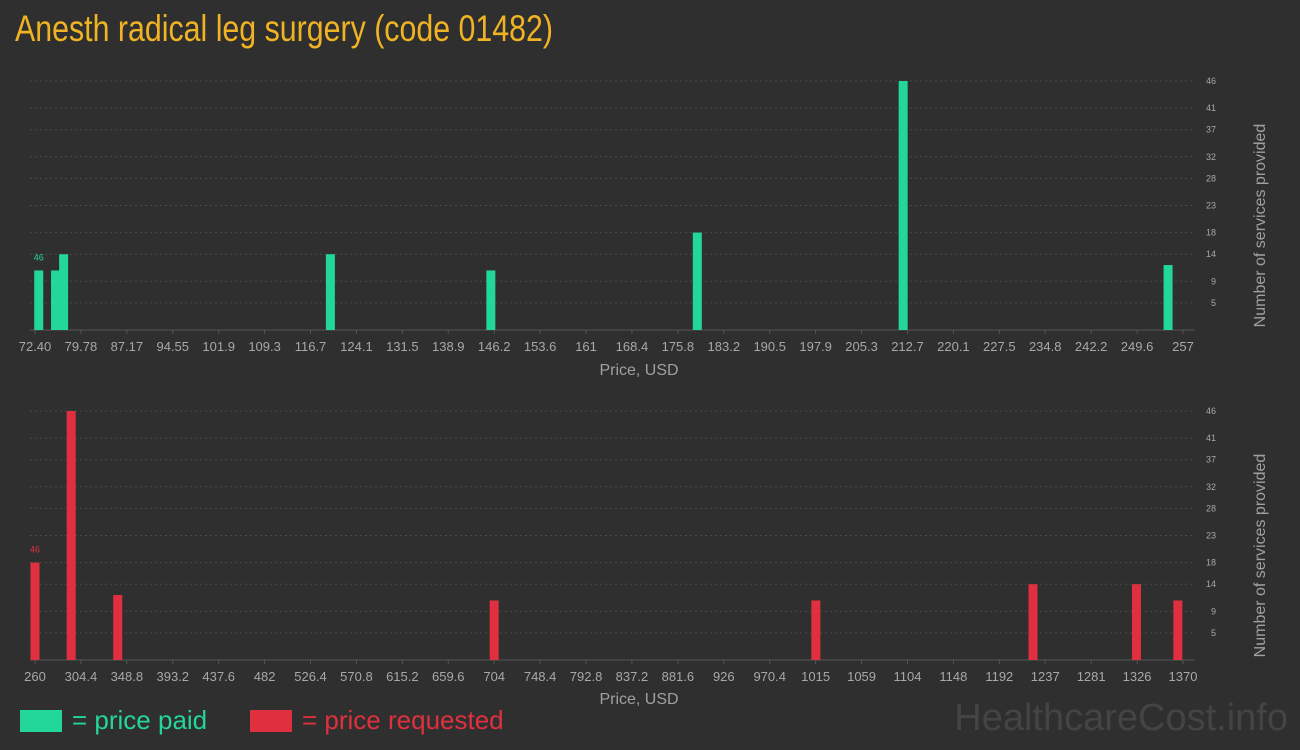 This screenshot has width=1300, height=750. I want to click on x-tick-label: 138.9, so click(448, 346).